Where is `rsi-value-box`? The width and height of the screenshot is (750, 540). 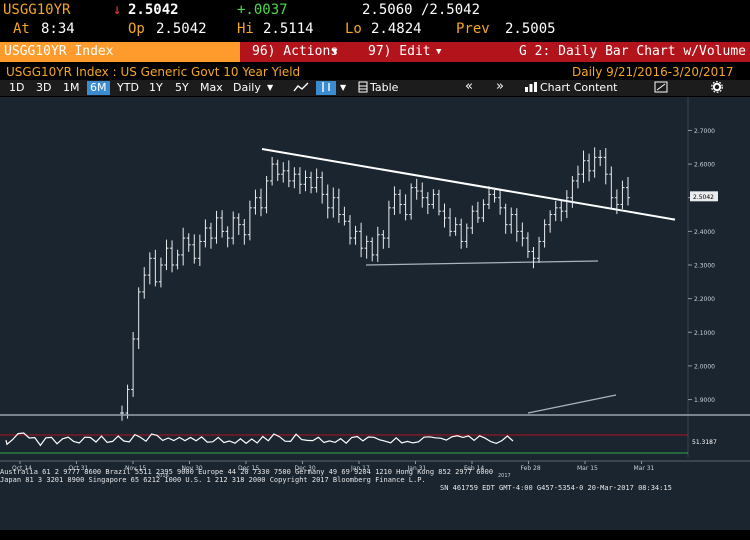
rsi-value-box is located at coordinates (705, 441).